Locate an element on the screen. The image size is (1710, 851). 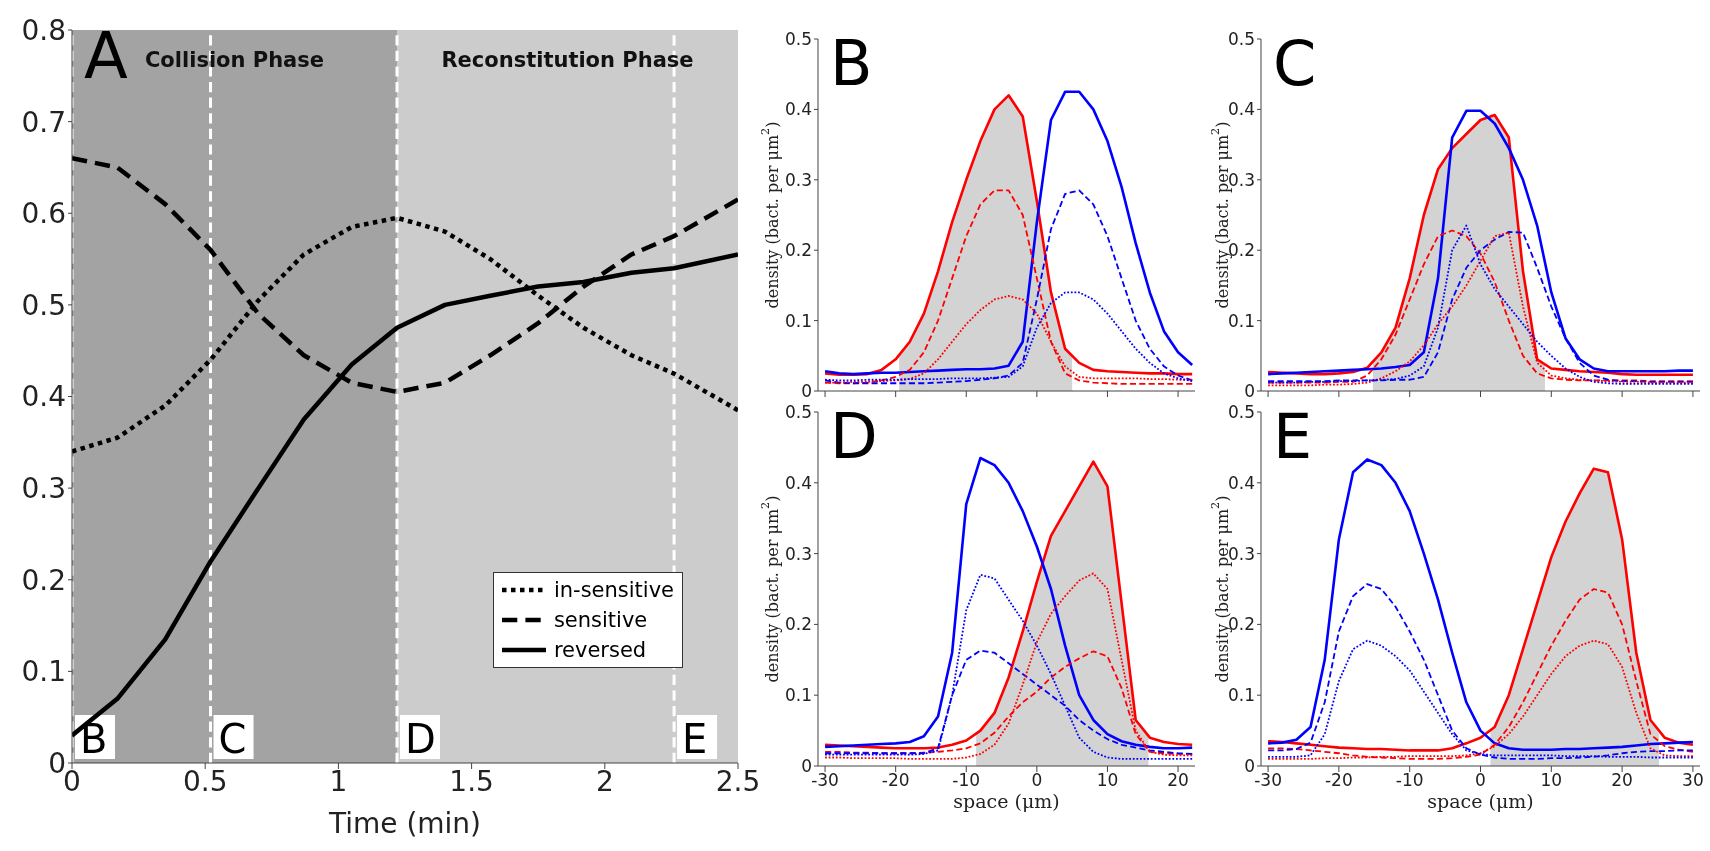
x-tick-label: 1.5 is located at coordinates (471, 781).